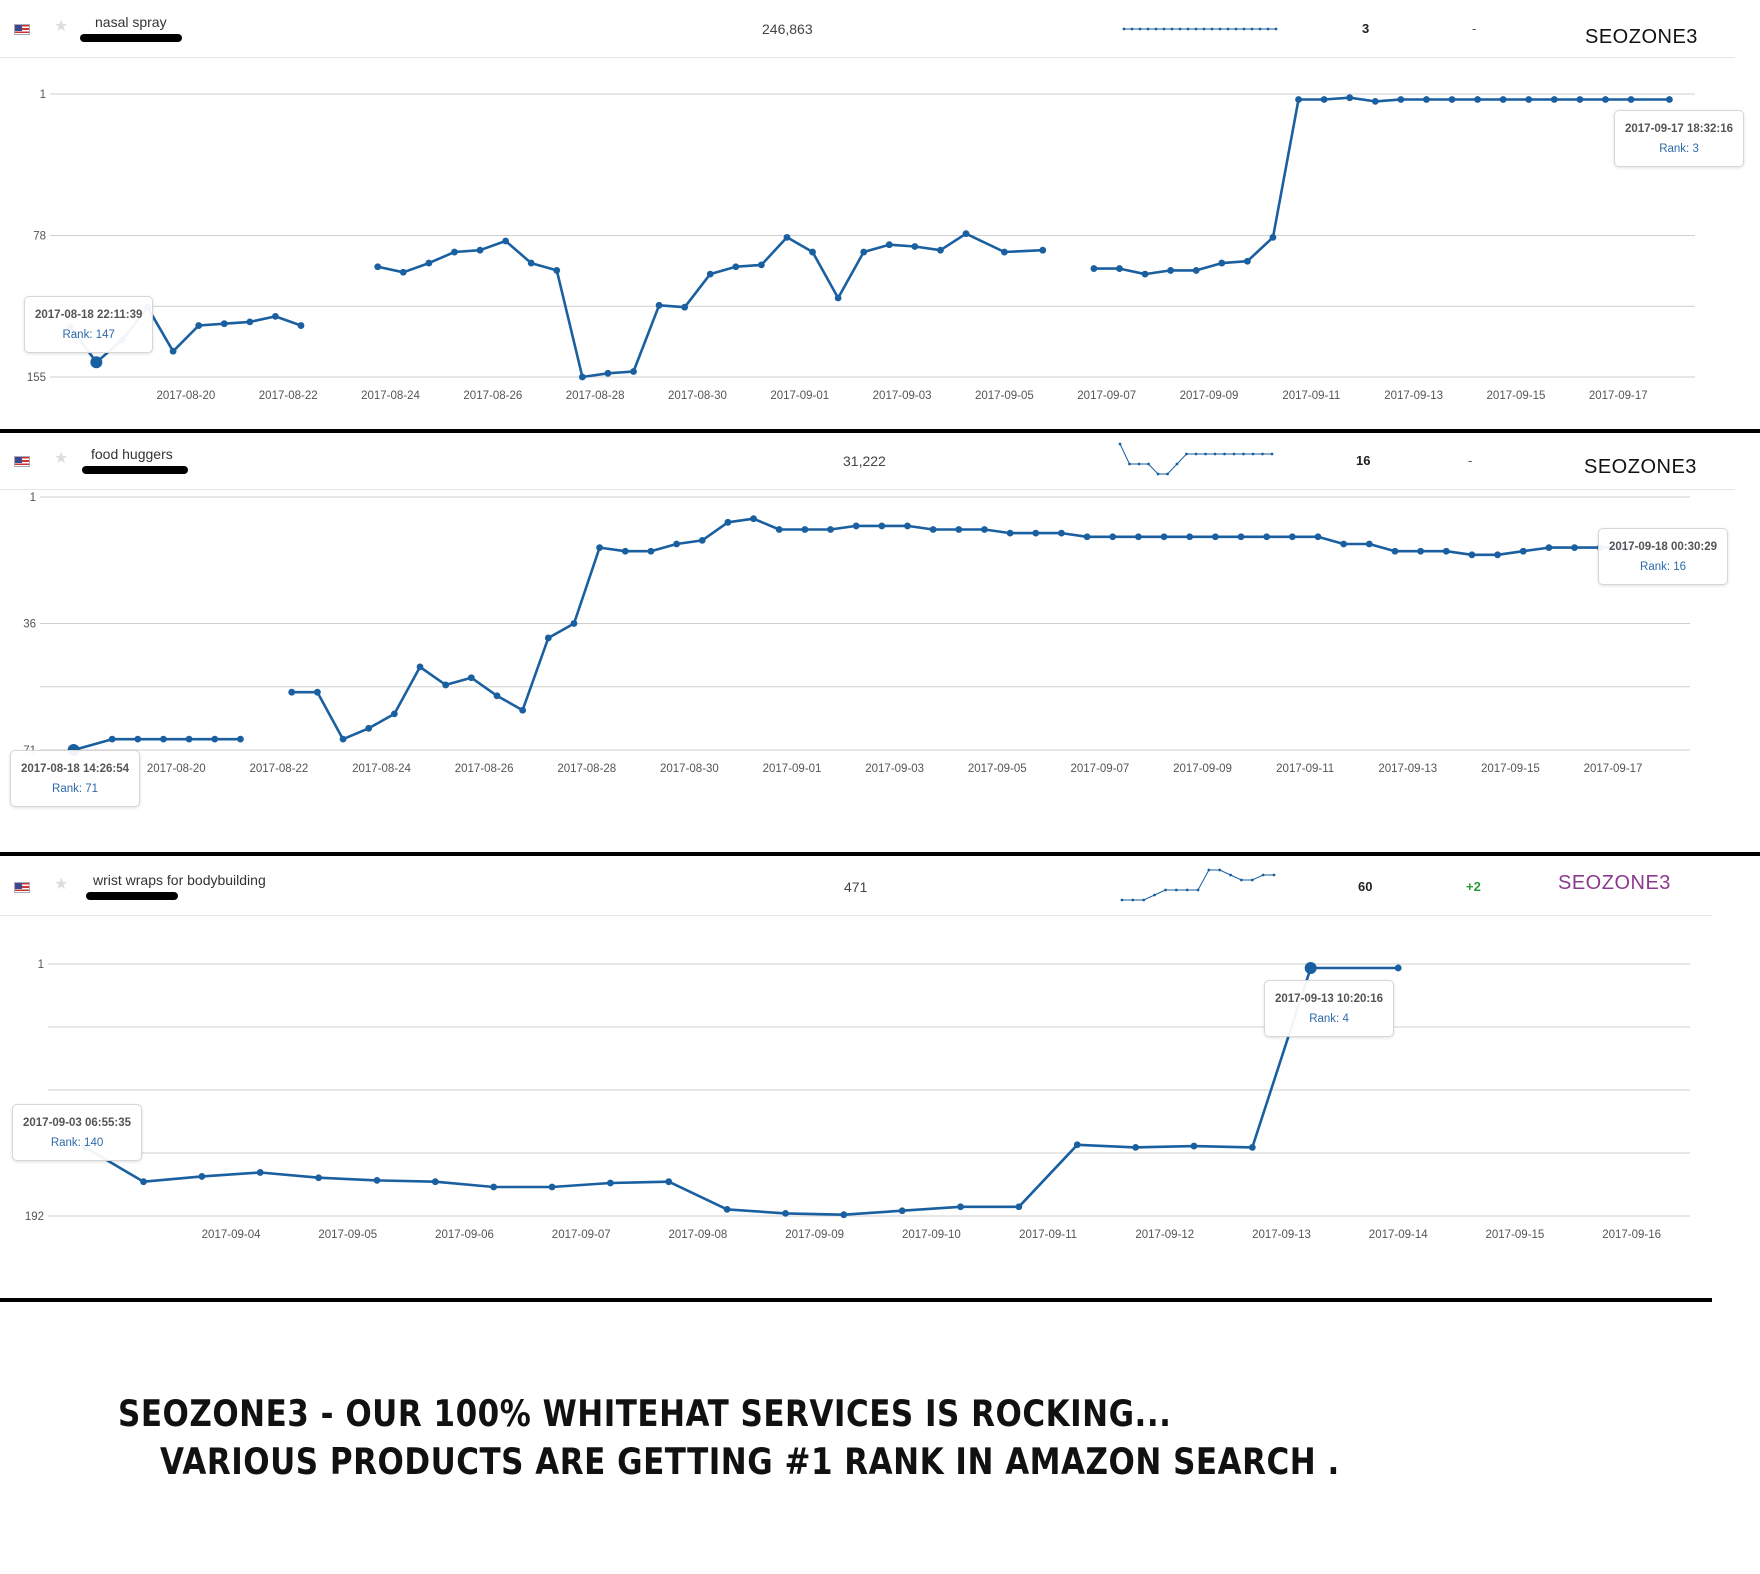 This screenshot has width=1760, height=1574. Describe the element at coordinates (132, 896) in the screenshot. I see `redaction-mark` at that location.